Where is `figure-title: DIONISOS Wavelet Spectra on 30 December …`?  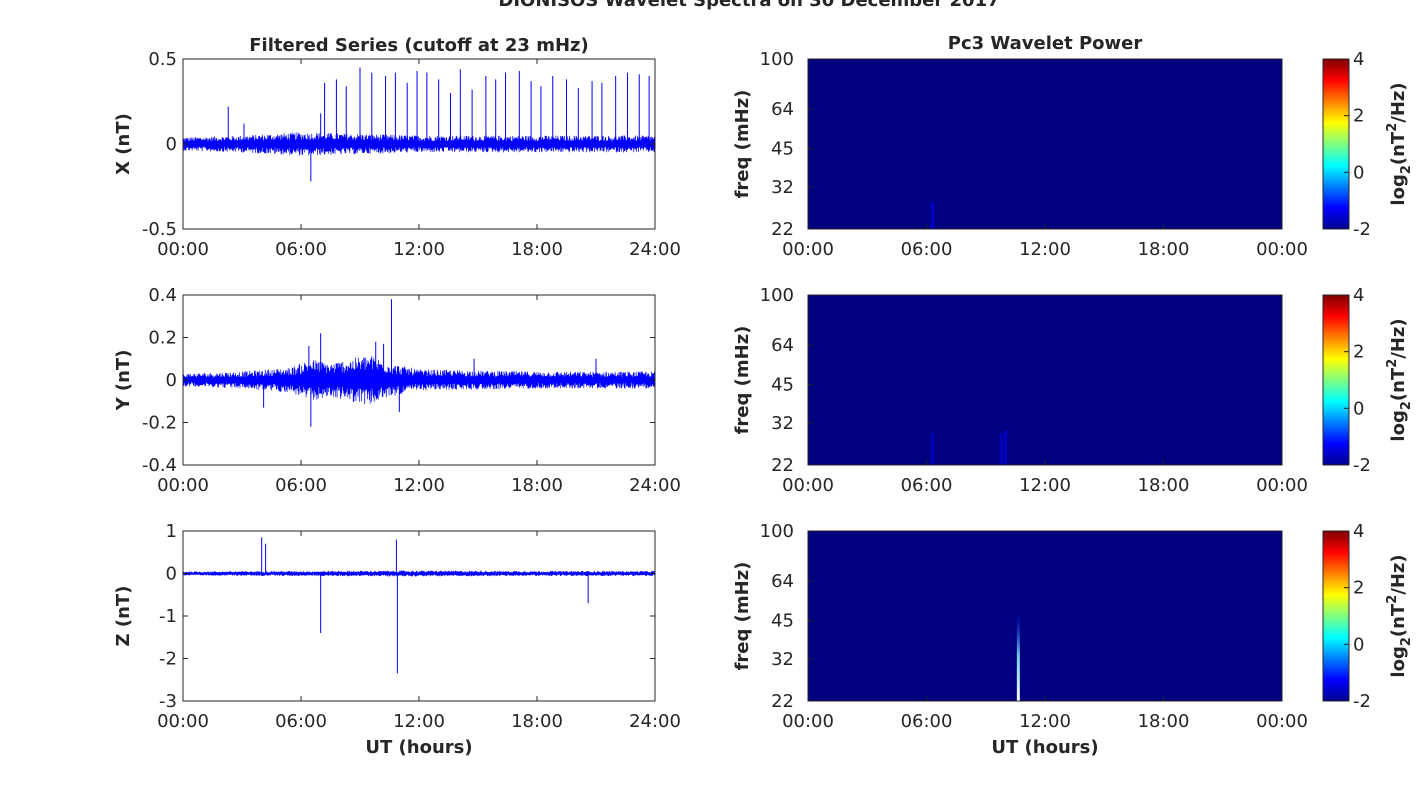 figure-title: DIONISOS Wavelet Spectra on 30 December … is located at coordinates (748, 5).